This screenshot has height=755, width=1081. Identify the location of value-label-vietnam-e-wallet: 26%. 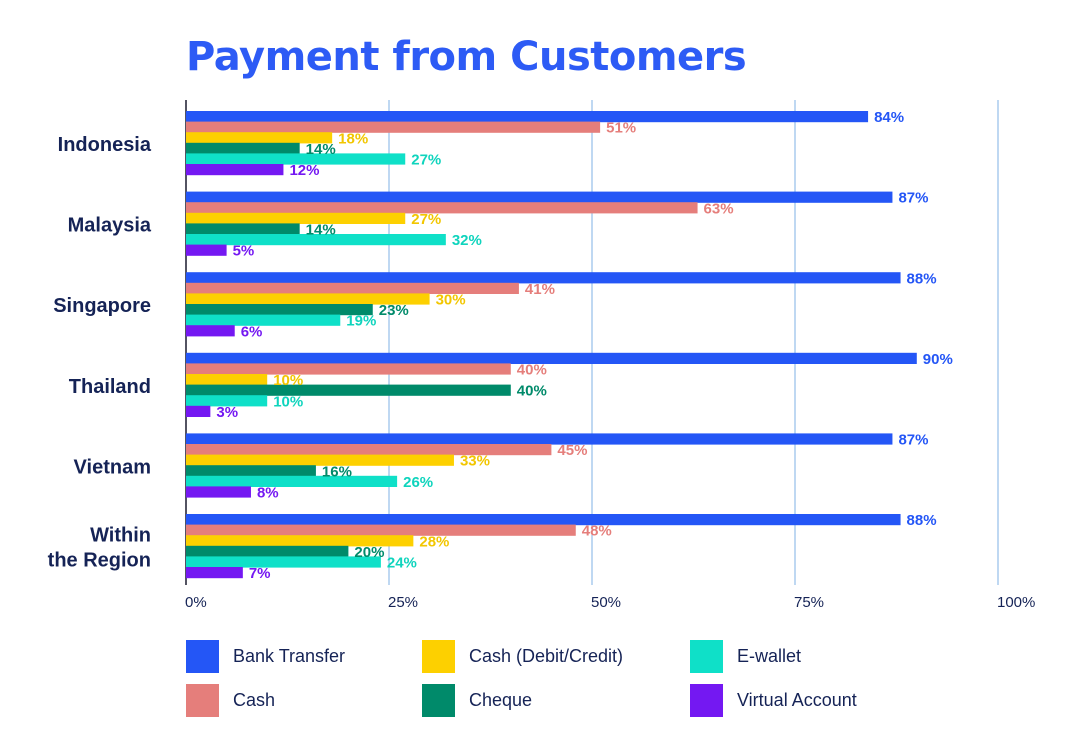
(418, 482).